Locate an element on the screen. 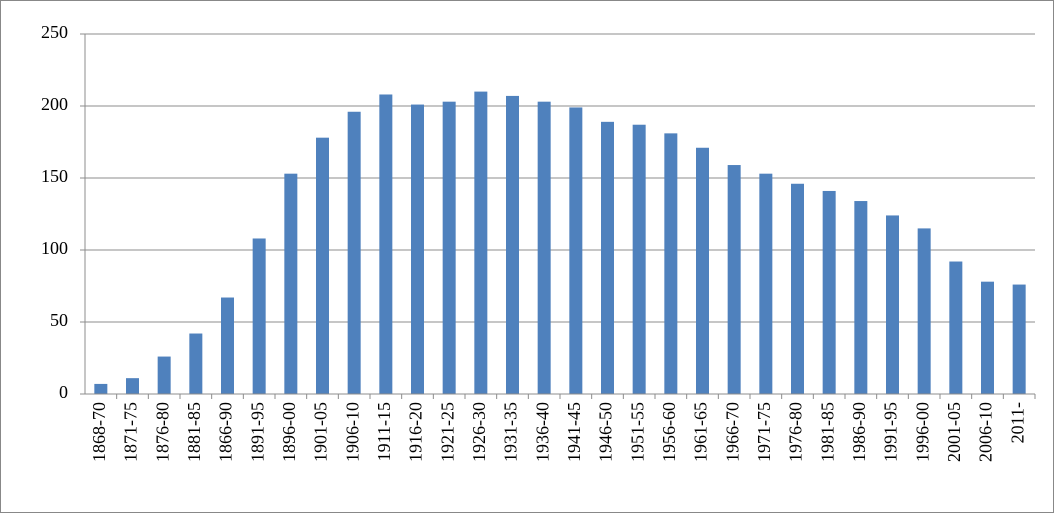 The image size is (1054, 513). y-tick-label: 50 is located at coordinates (59, 320).